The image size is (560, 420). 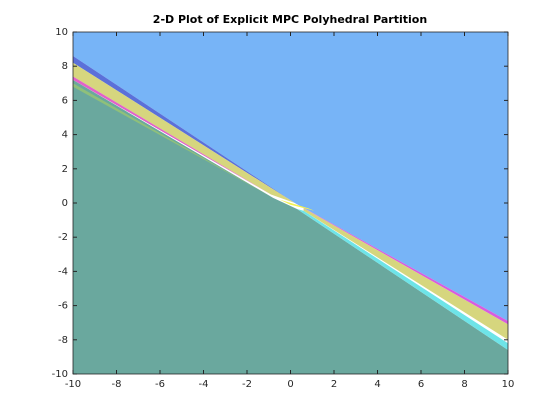 What do you see at coordinates (204, 384) in the screenshot?
I see `x-tick-label: -4` at bounding box center [204, 384].